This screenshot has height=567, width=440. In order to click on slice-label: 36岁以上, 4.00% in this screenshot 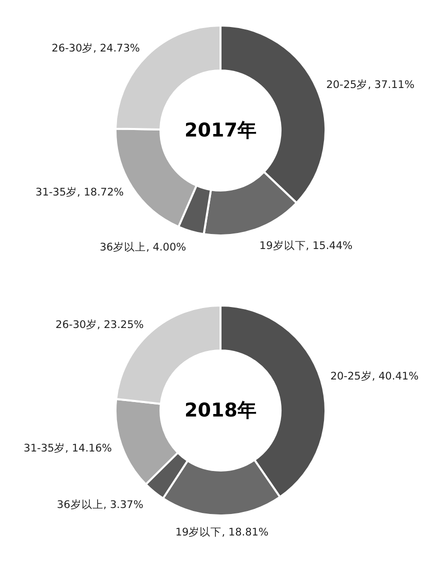, I will do `click(143, 247)`.